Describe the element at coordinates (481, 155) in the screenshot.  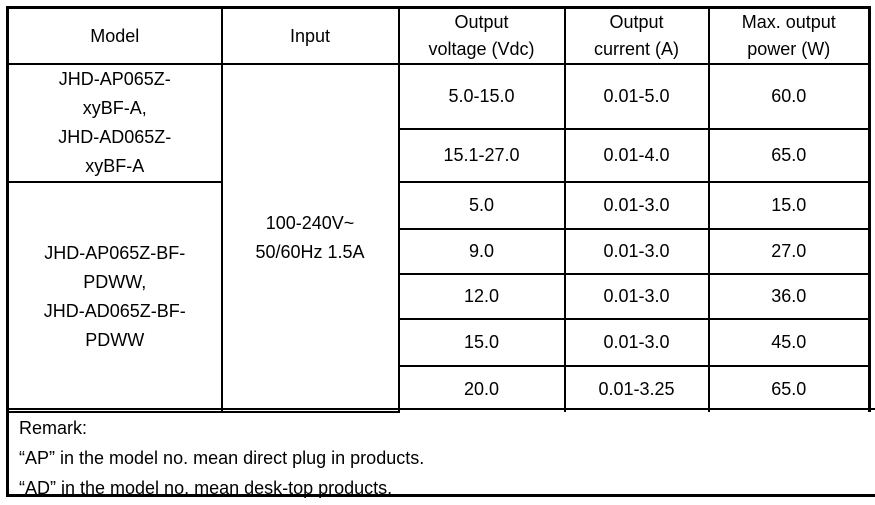
I see `voltage-cell: 15.1-27.0` at that location.